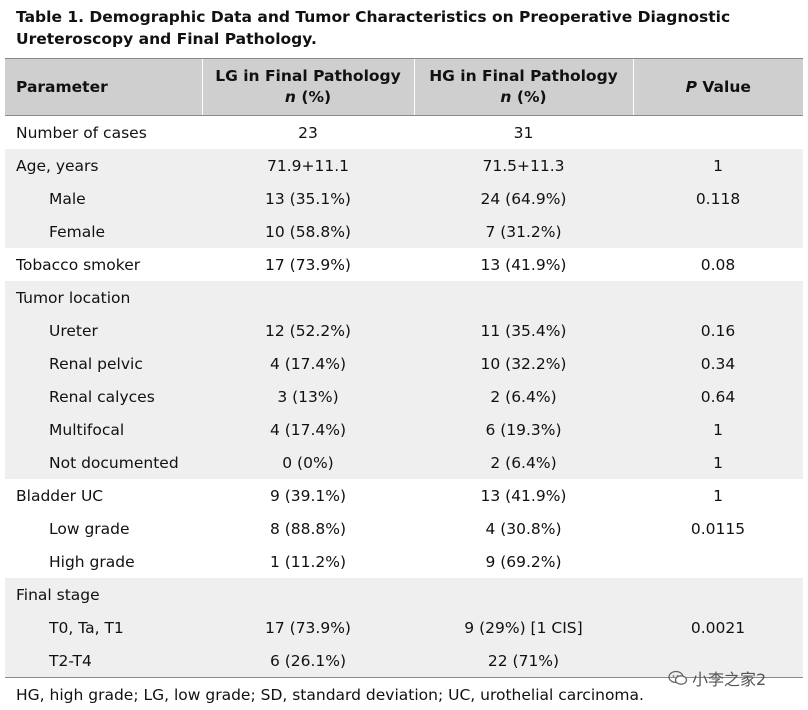 The height and width of the screenshot is (710, 808). What do you see at coordinates (103, 165) in the screenshot?
I see `param-cell: Age, years` at bounding box center [103, 165].